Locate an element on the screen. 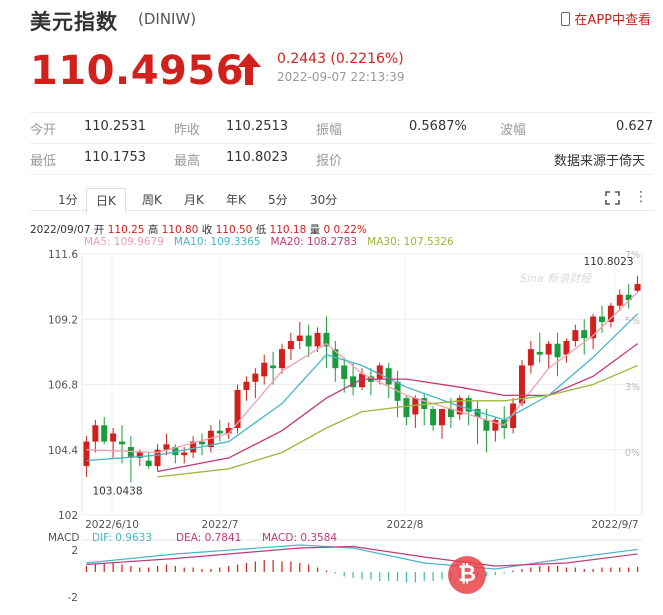 The image size is (663, 615). ma30-label: MA30: 107.5326 is located at coordinates (410, 242).